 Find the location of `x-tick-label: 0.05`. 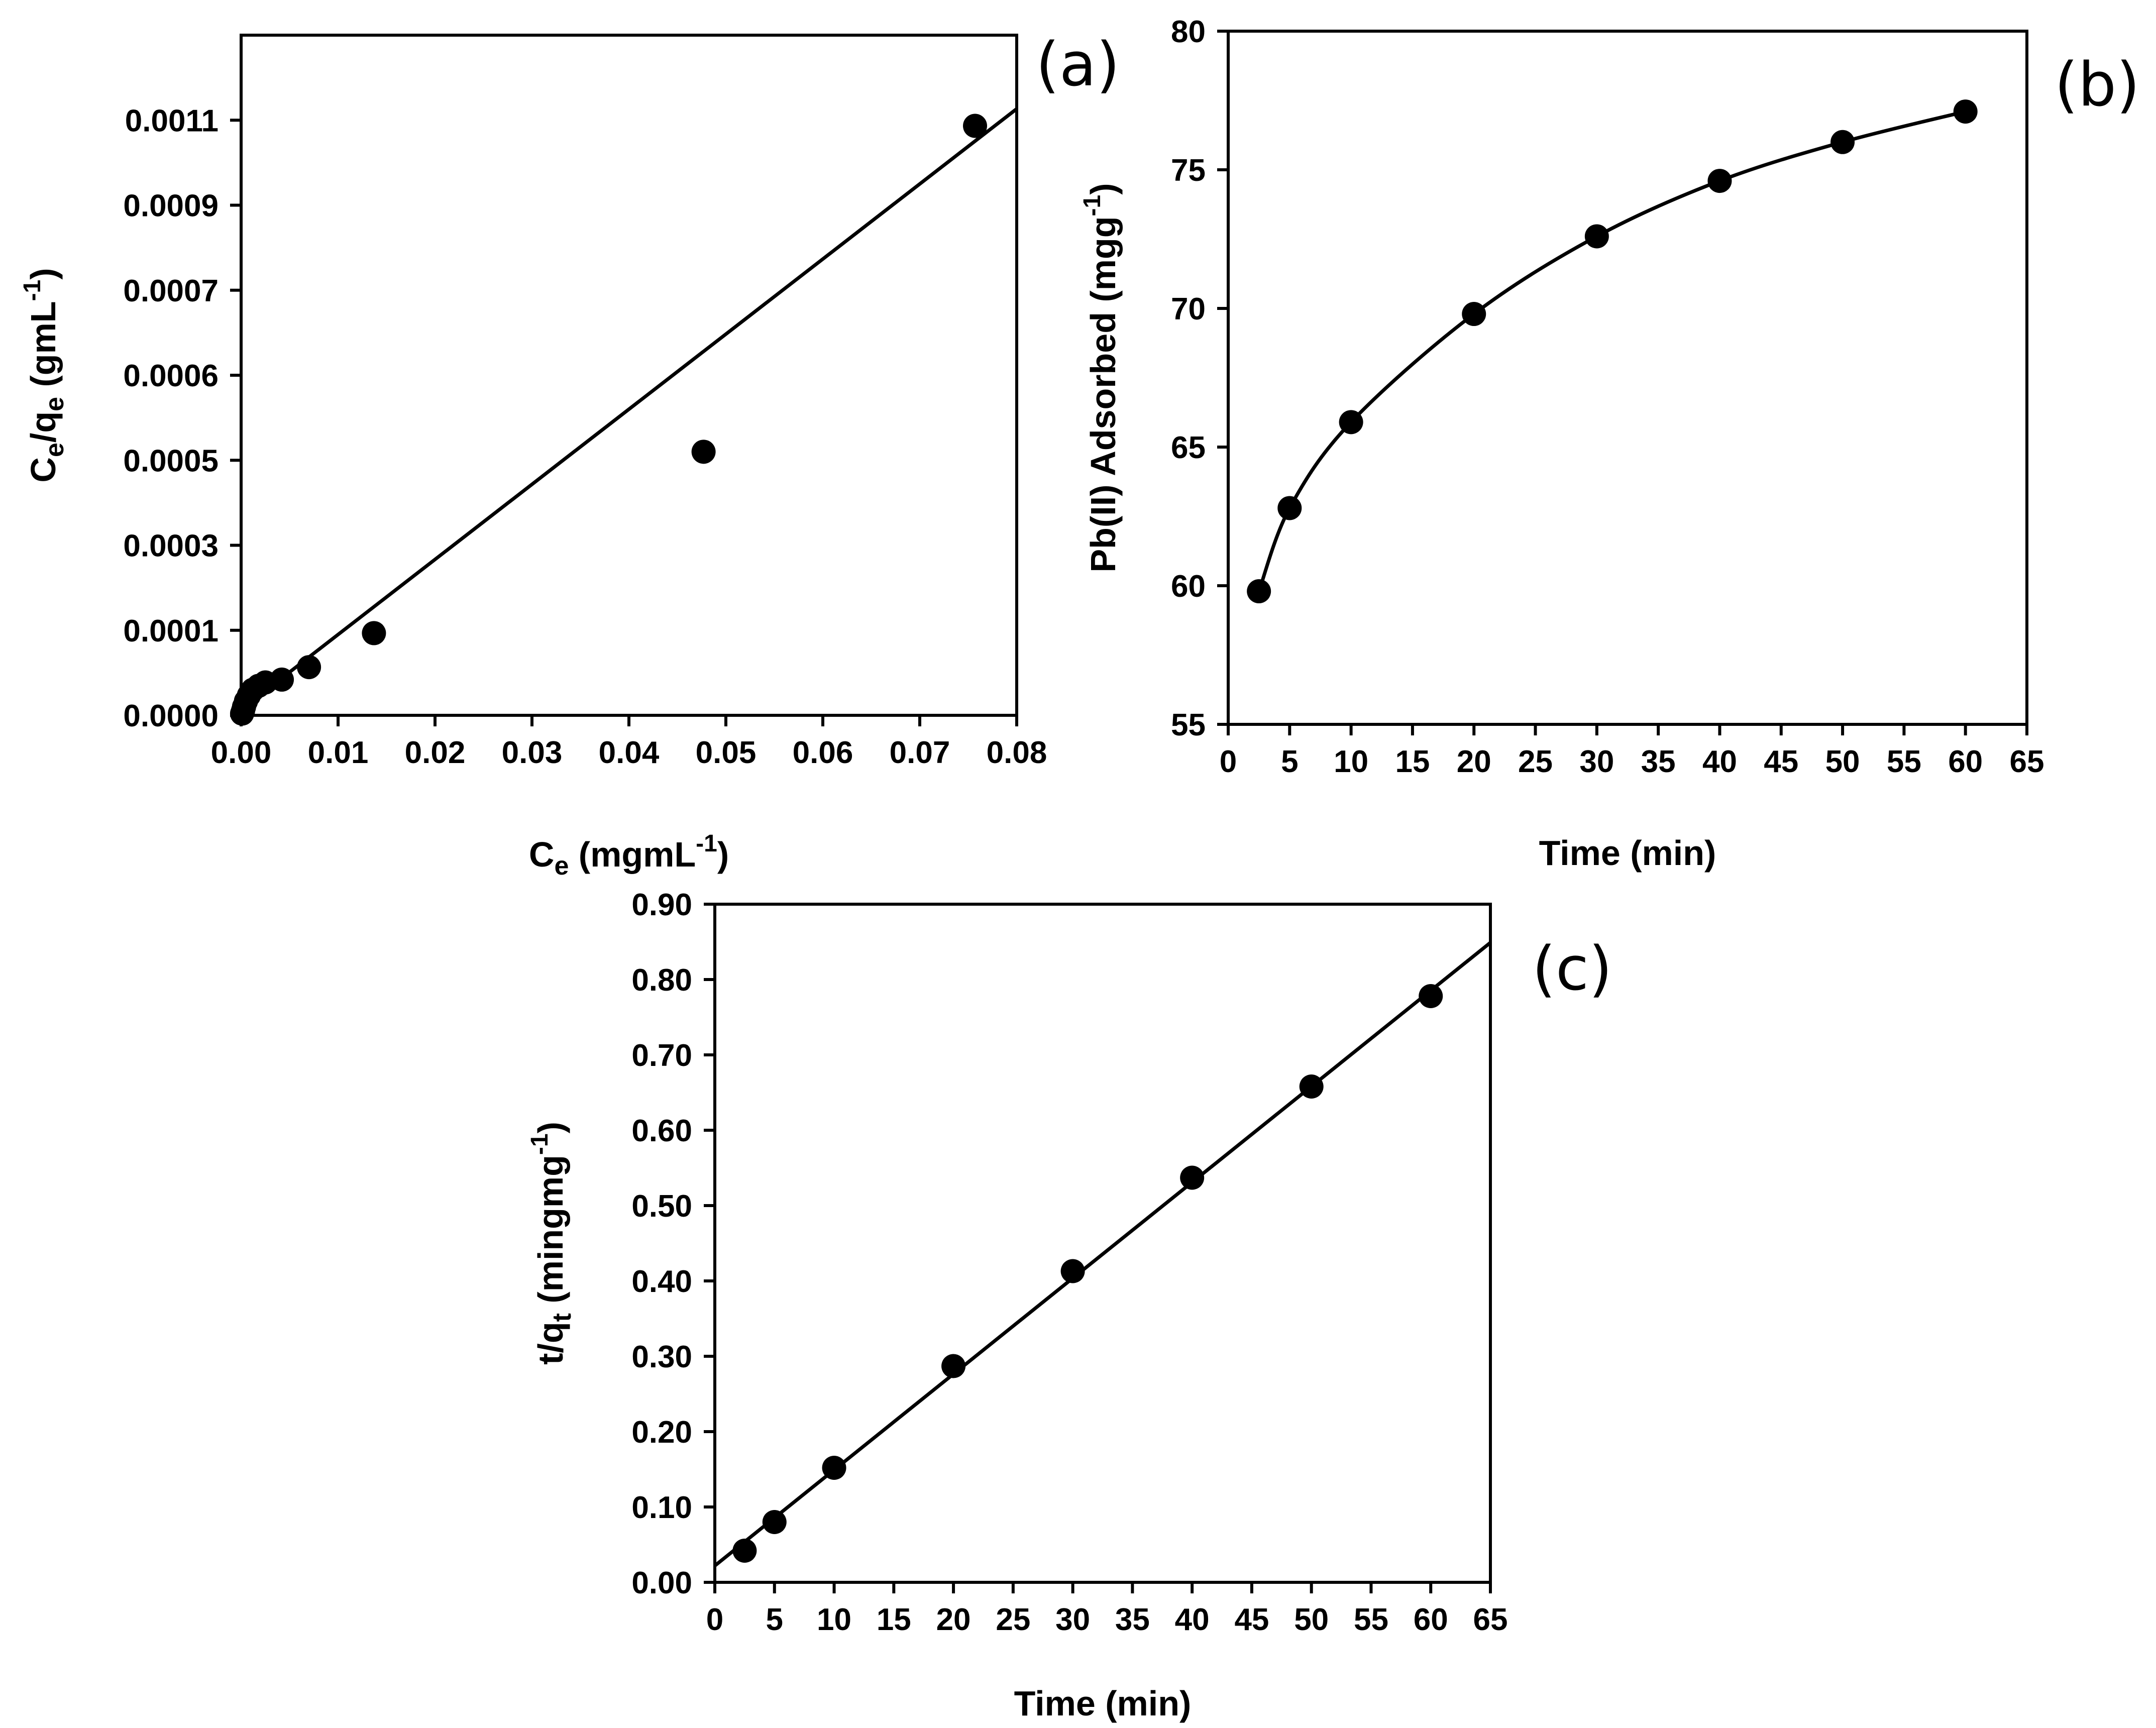

x-tick-label: 0.05 is located at coordinates (726, 753).